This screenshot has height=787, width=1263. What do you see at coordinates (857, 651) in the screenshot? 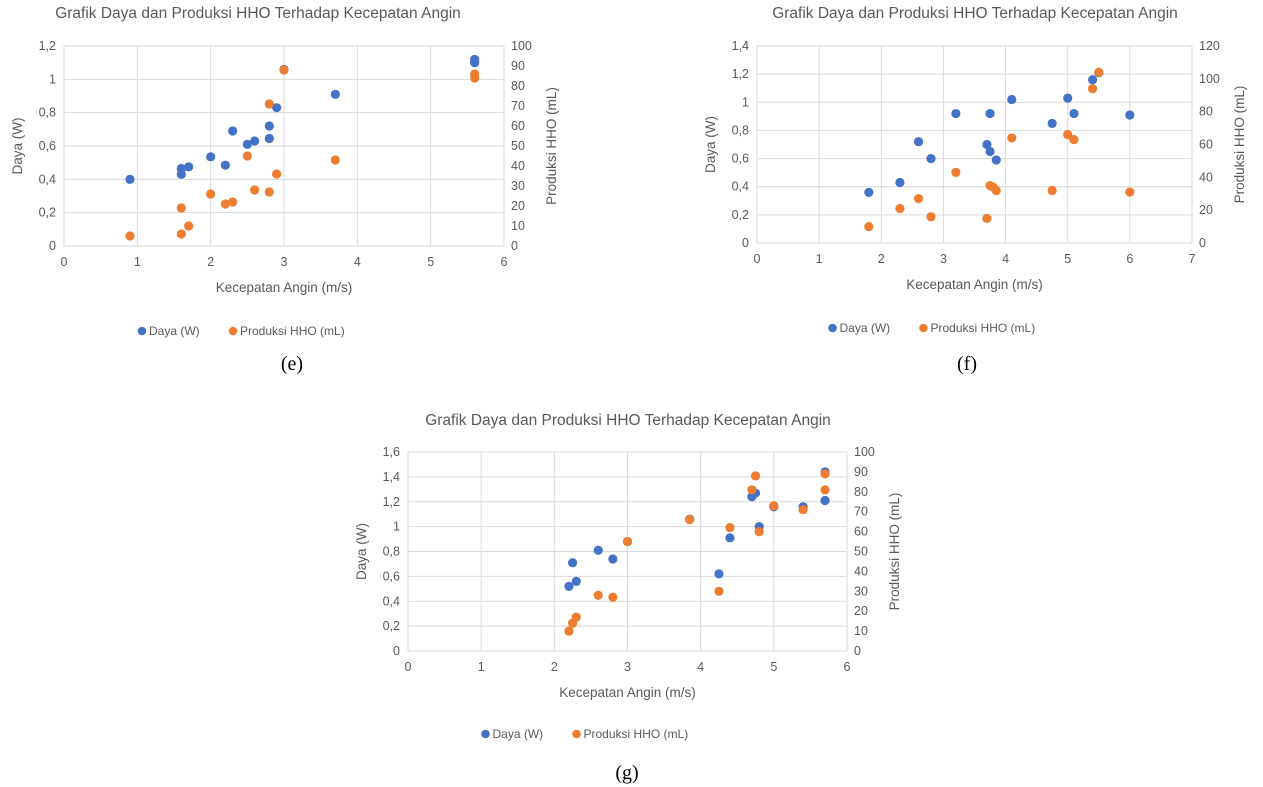
I see `y2-tick-label: 0` at bounding box center [857, 651].